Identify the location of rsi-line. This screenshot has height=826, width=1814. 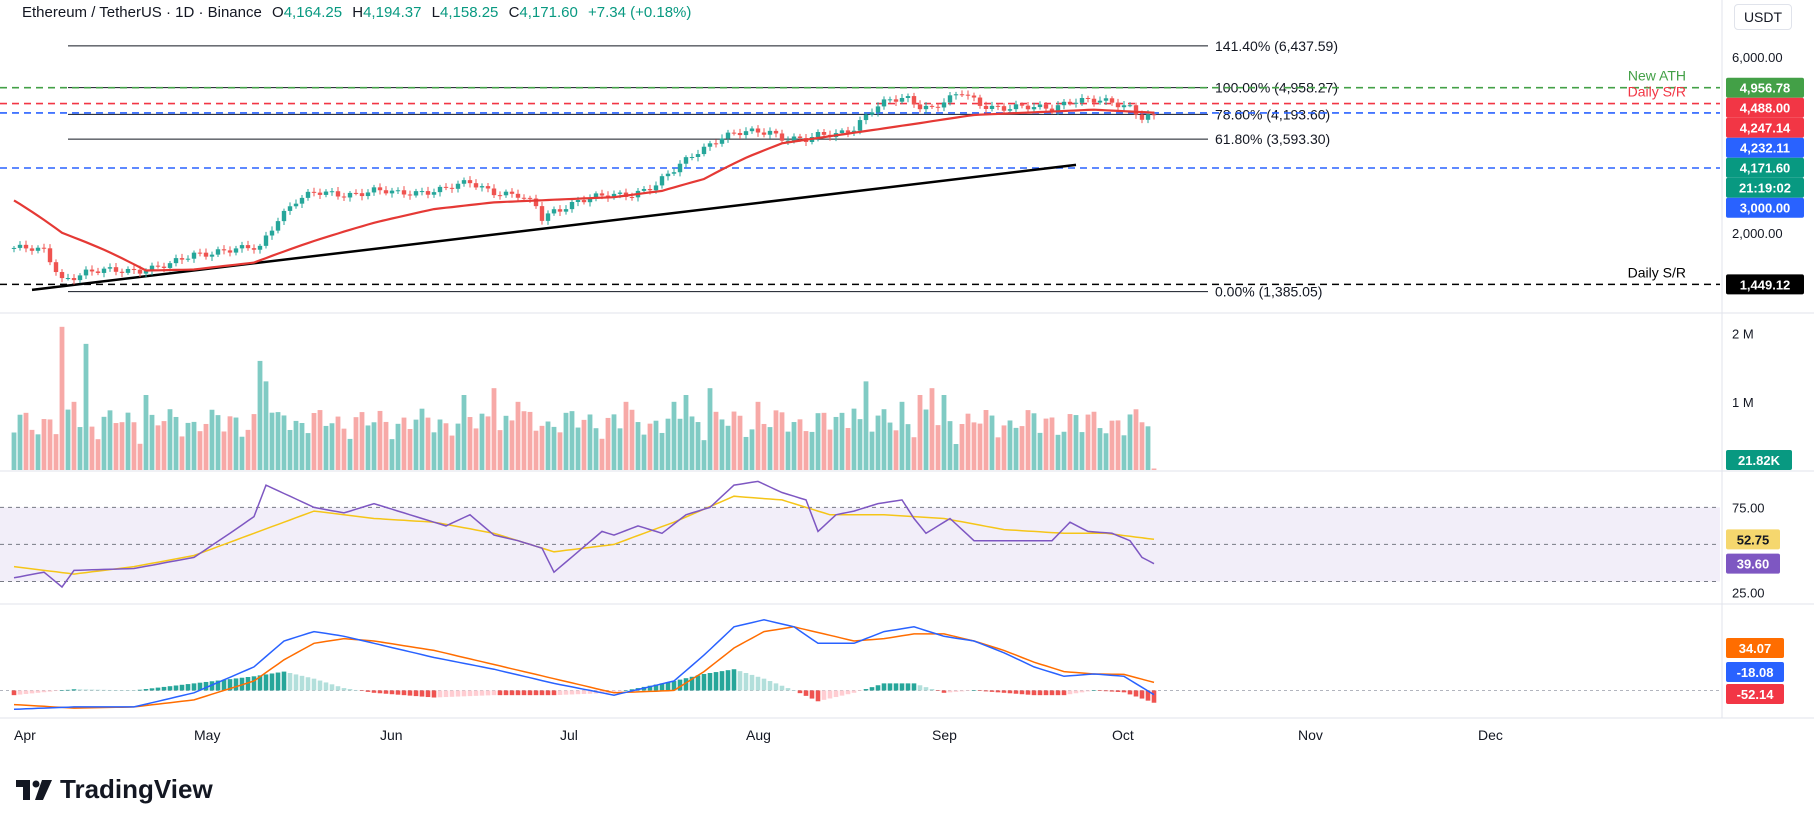
(584, 534).